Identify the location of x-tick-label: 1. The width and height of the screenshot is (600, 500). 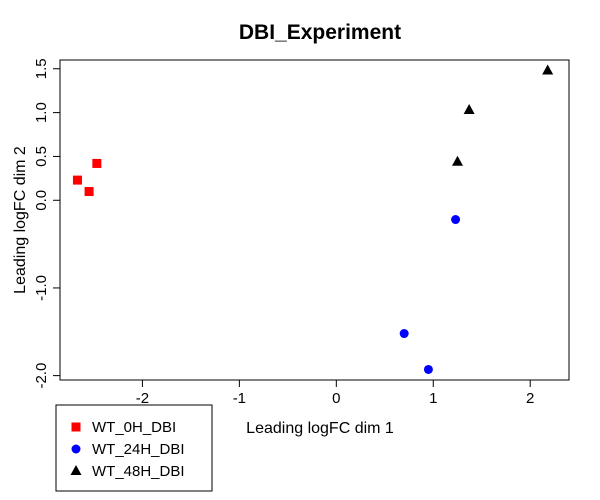
(433, 398).